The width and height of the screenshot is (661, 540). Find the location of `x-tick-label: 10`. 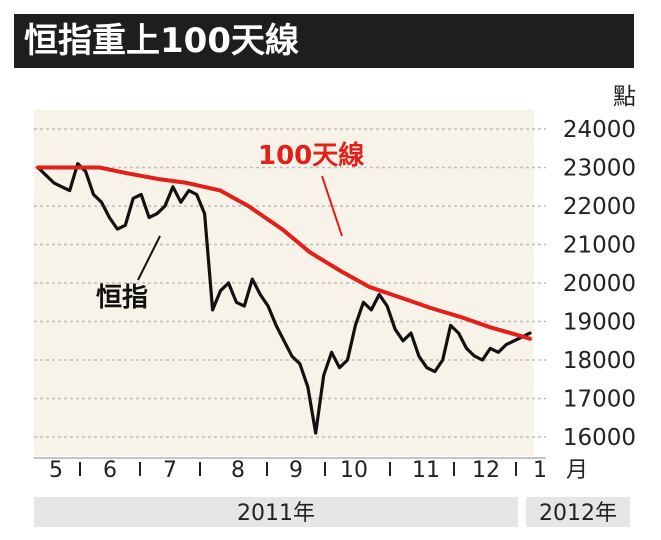

x-tick-label: 10 is located at coordinates (354, 470).